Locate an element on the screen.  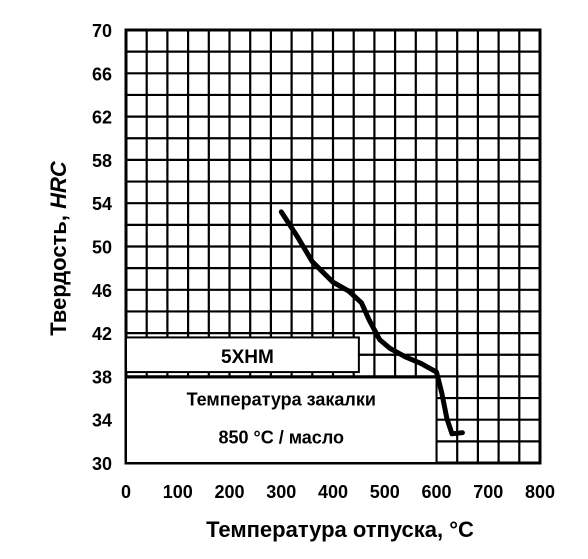
y-tick-label: 58 is located at coordinates (102, 161).